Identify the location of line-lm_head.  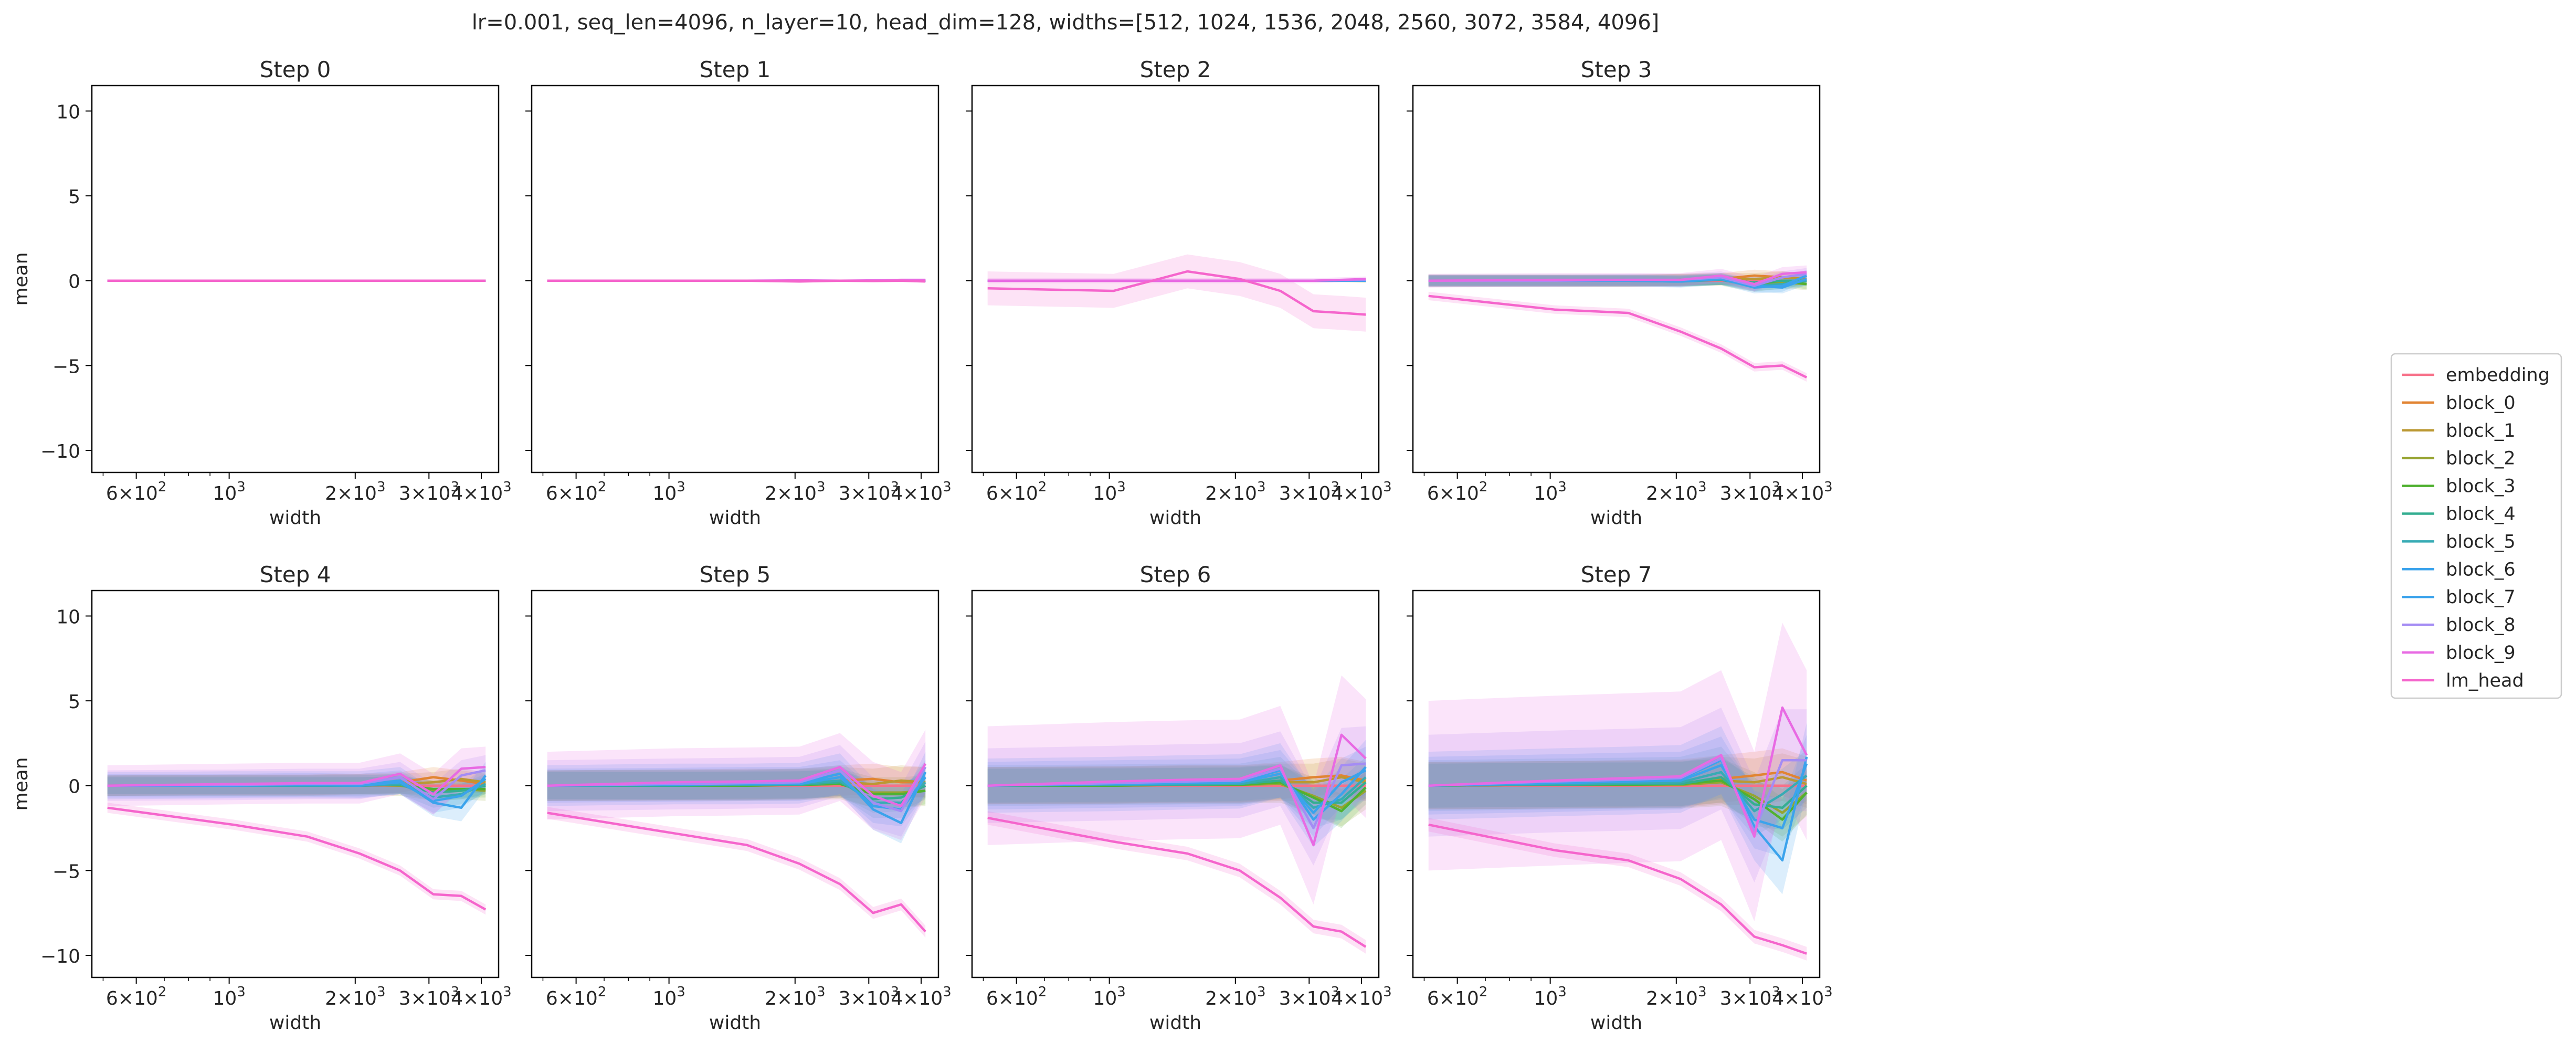
(297, 858).